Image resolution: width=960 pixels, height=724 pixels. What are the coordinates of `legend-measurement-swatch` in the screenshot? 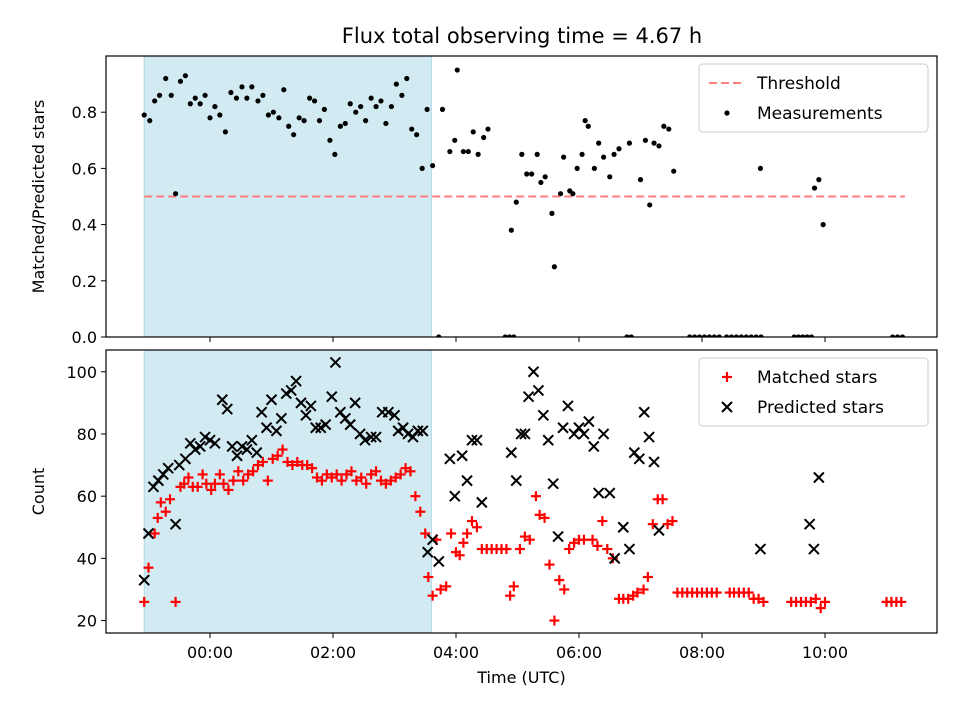 It's located at (727, 113).